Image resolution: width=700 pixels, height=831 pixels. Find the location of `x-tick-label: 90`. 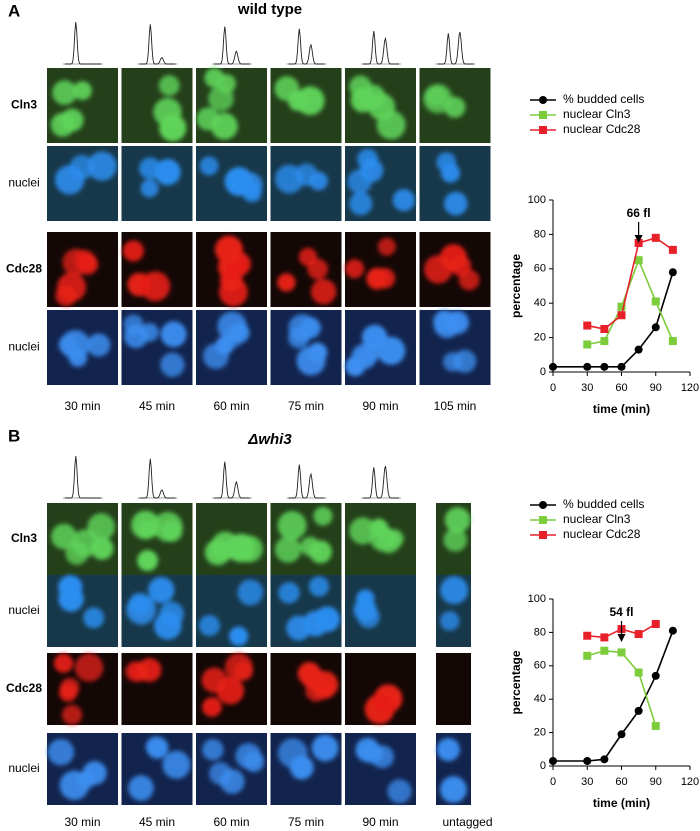

x-tick-label: 90 is located at coordinates (656, 782).